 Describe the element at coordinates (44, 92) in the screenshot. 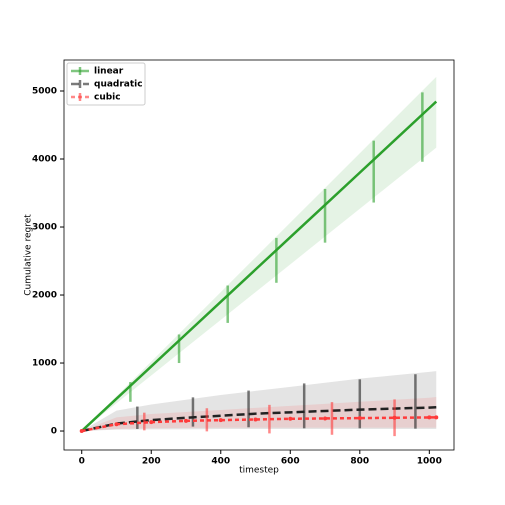

I see `y-tick-label: 5000` at that location.